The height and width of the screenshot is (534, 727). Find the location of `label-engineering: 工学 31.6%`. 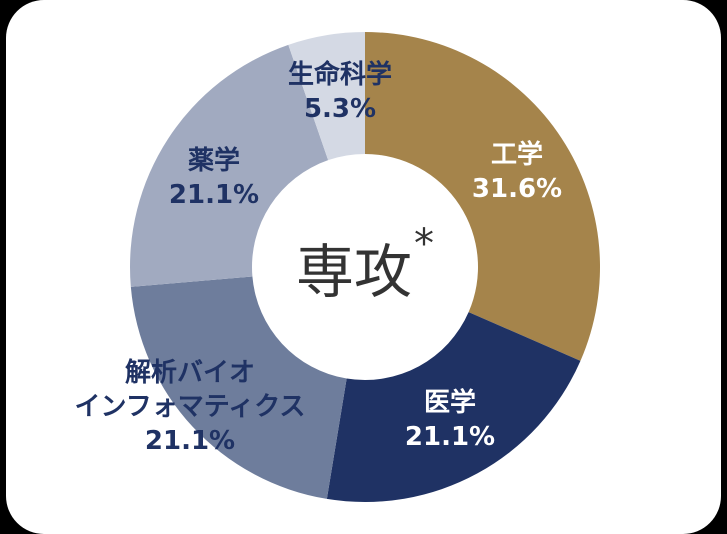

label-engineering: 工学 31.6% is located at coordinates (517, 172).